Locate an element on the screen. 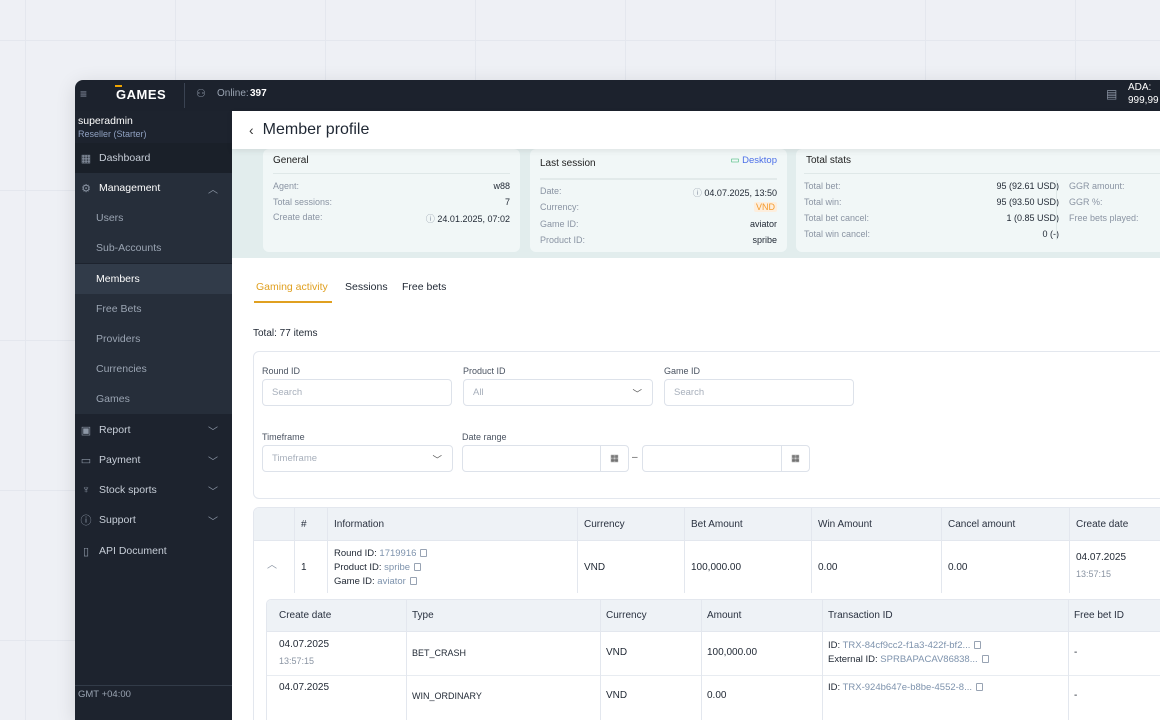  top-bar: ≡ GAMES ⚇ Online: 397 ▤ ADA: 999,99 is located at coordinates (617, 95).